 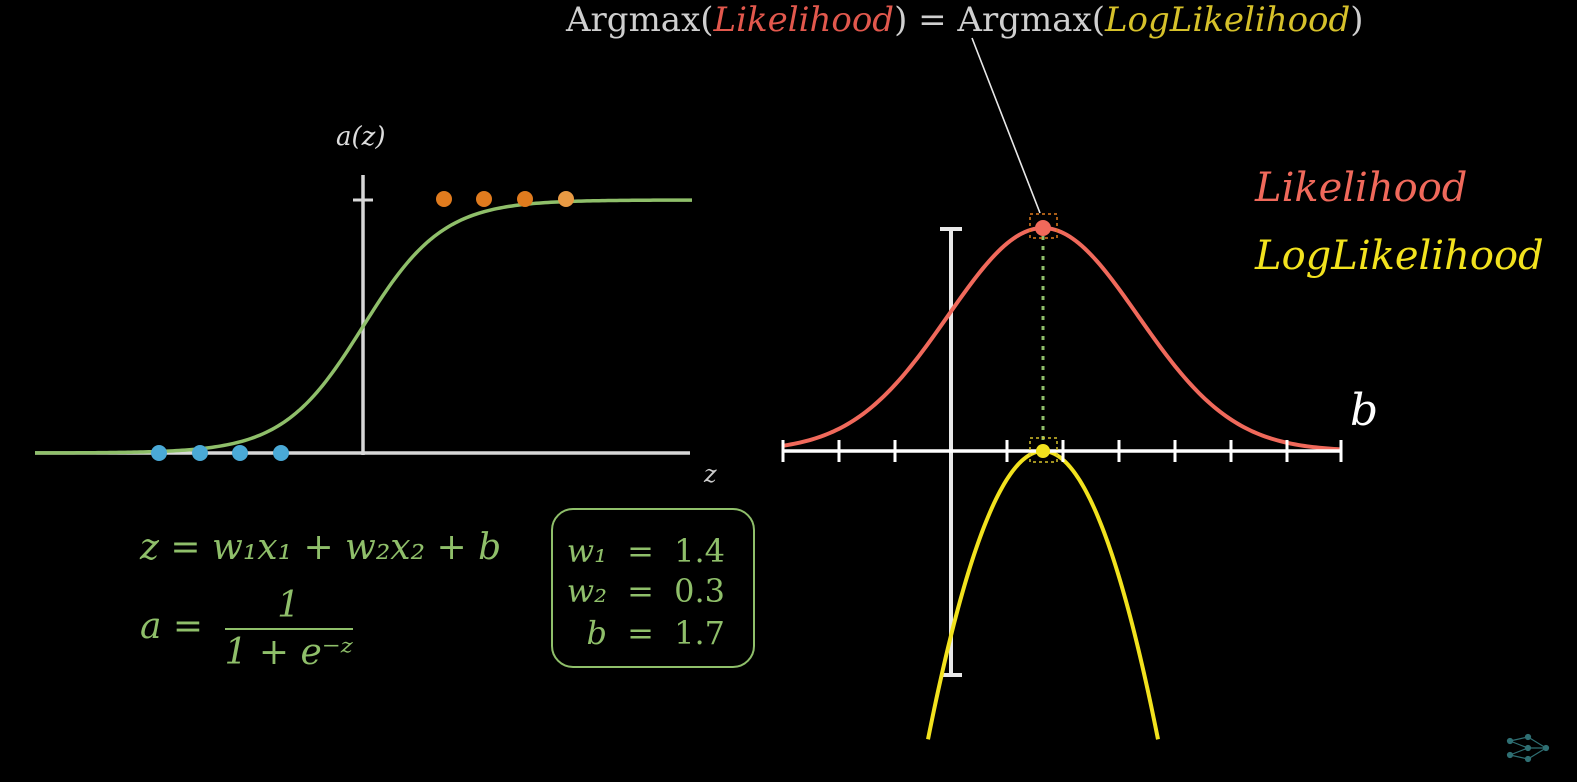 I want to click on param-row: w₁ = 1.4, so click(x=646, y=551).